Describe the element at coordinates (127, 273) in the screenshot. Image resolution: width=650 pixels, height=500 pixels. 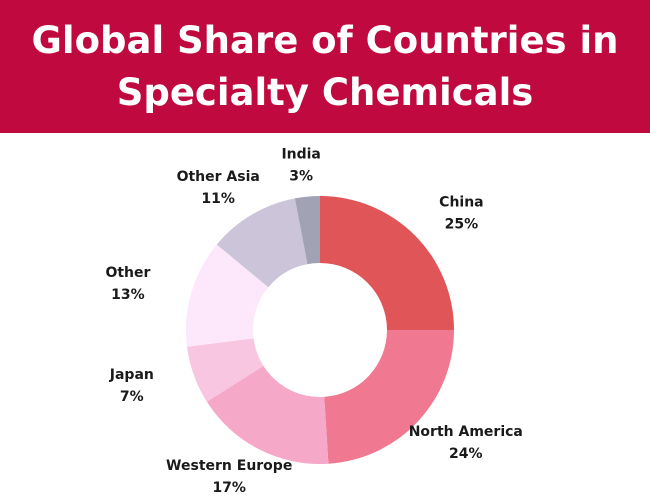
I see `slice-label: Other` at that location.